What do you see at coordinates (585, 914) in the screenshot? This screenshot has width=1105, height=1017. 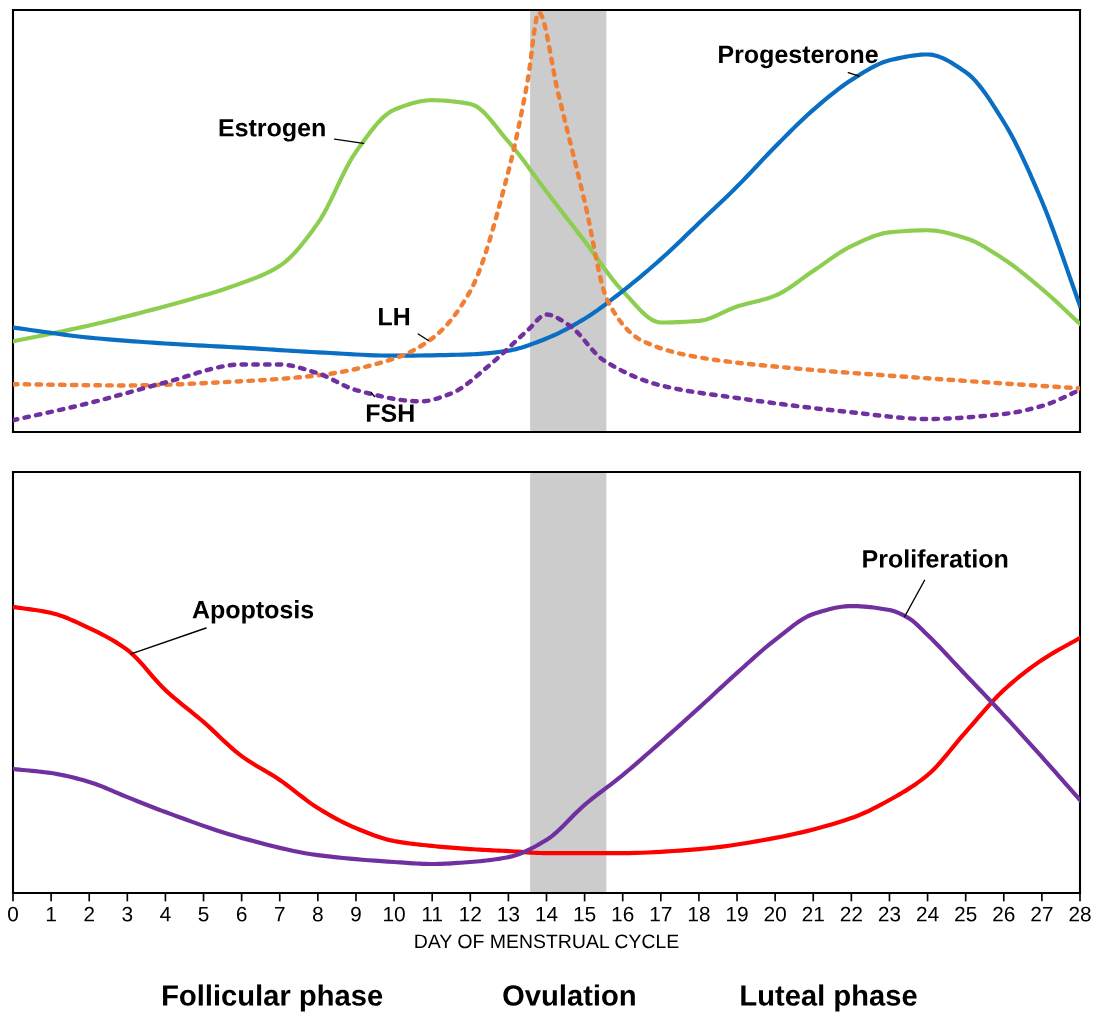 I see `x-tick-label: 15` at bounding box center [585, 914].